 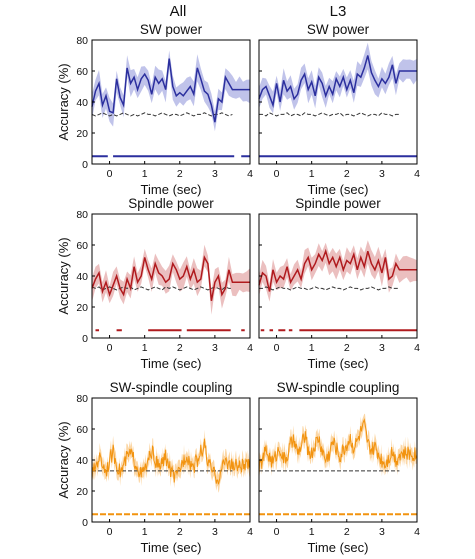 What do you see at coordinates (178, 11) in the screenshot?
I see `column-heading-all: All` at bounding box center [178, 11].